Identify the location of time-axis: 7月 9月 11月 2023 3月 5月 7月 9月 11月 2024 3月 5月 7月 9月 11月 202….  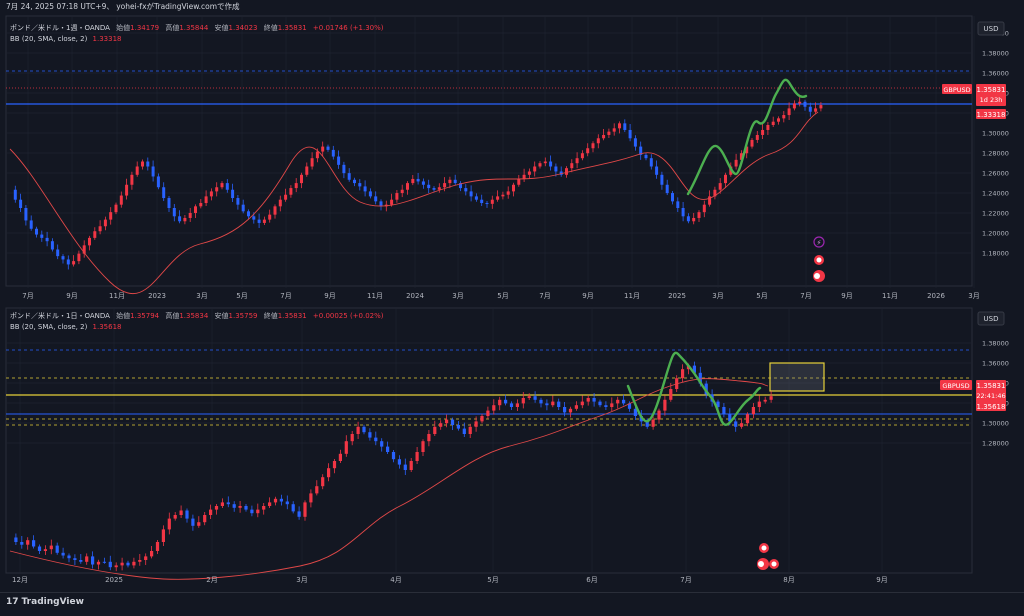
(500, 296).